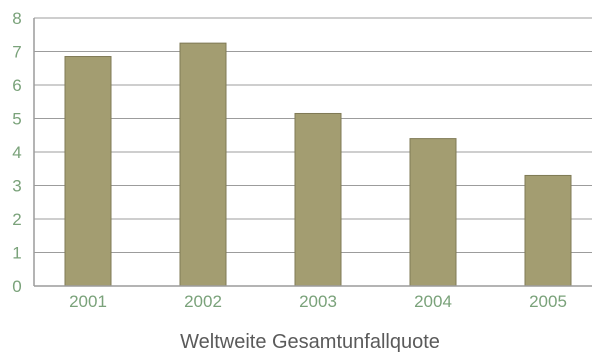  Describe the element at coordinates (16, 253) in the screenshot. I see `y-tick-label: 1` at that location.